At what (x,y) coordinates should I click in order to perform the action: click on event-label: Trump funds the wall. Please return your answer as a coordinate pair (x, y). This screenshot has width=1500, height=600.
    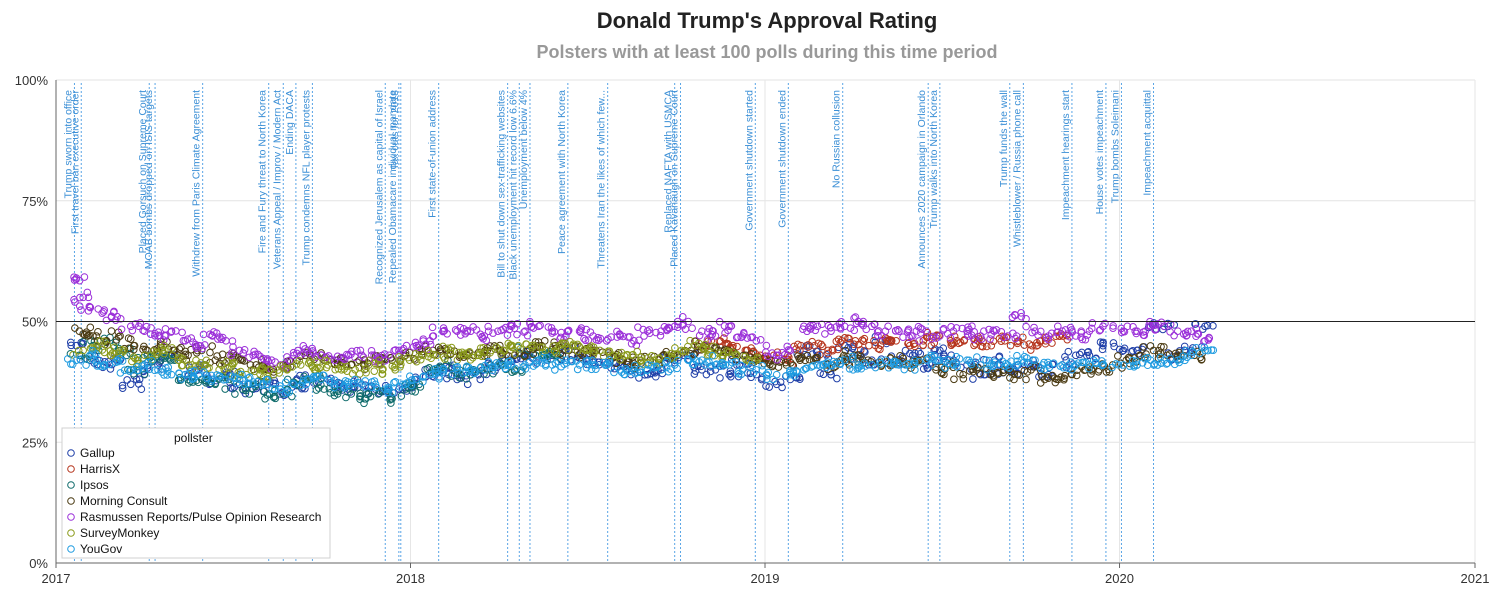
    Looking at the image, I should click on (1004, 138).